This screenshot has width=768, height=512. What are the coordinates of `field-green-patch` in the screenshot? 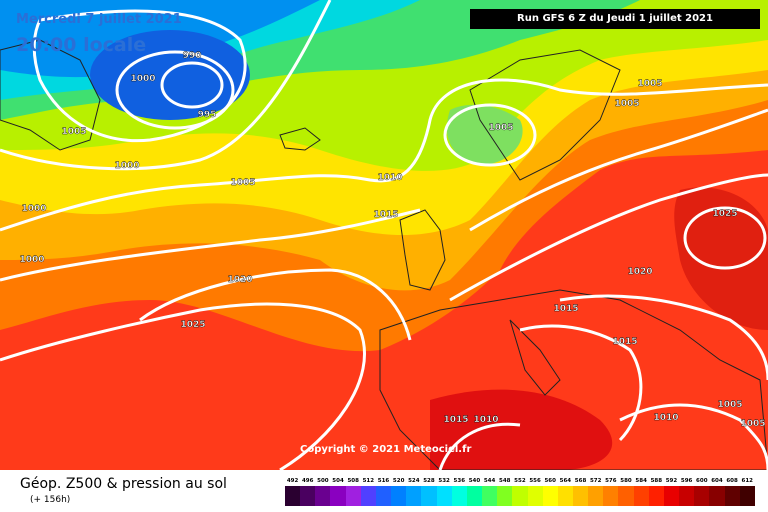 It's located at (484, 134).